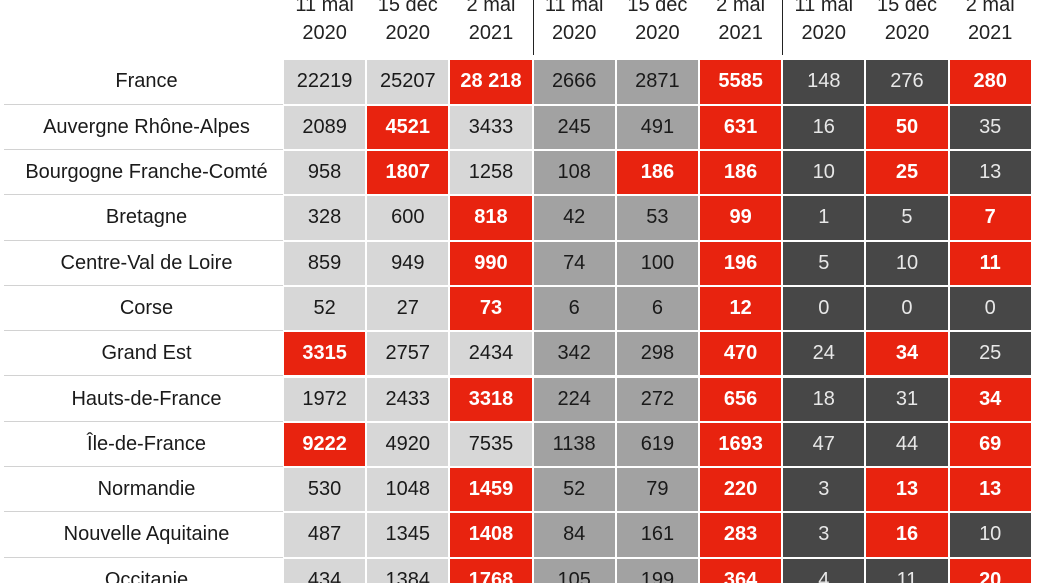  What do you see at coordinates (491, 444) in the screenshot?
I see `table-cell: 7535` at bounding box center [491, 444].